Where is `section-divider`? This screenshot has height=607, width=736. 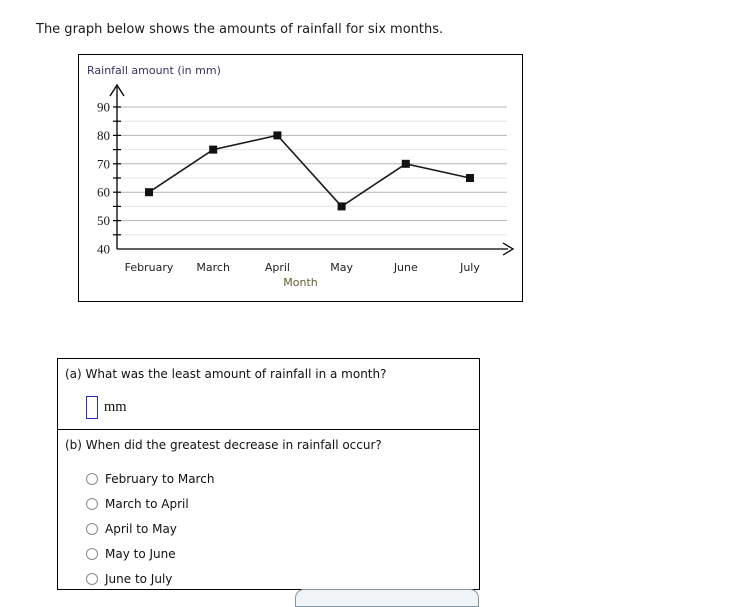 section-divider is located at coordinates (268, 429).